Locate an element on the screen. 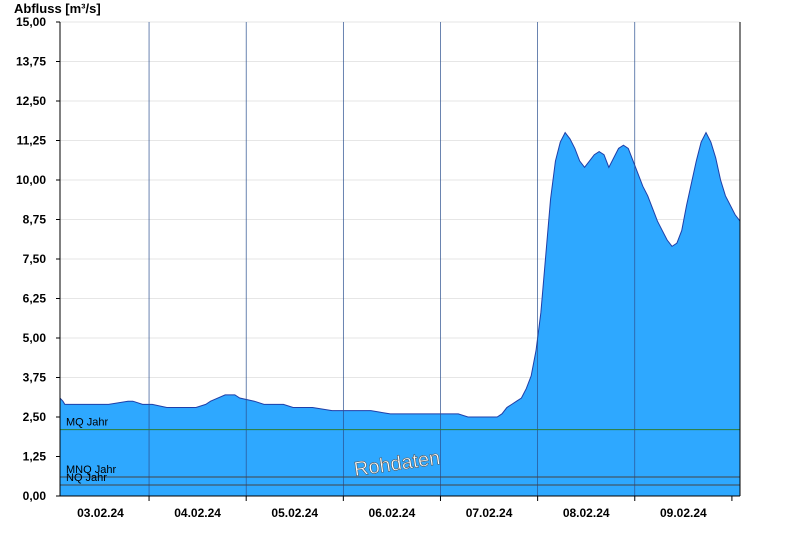 The height and width of the screenshot is (550, 800). reference-label: NQ Jahr is located at coordinates (86, 478).